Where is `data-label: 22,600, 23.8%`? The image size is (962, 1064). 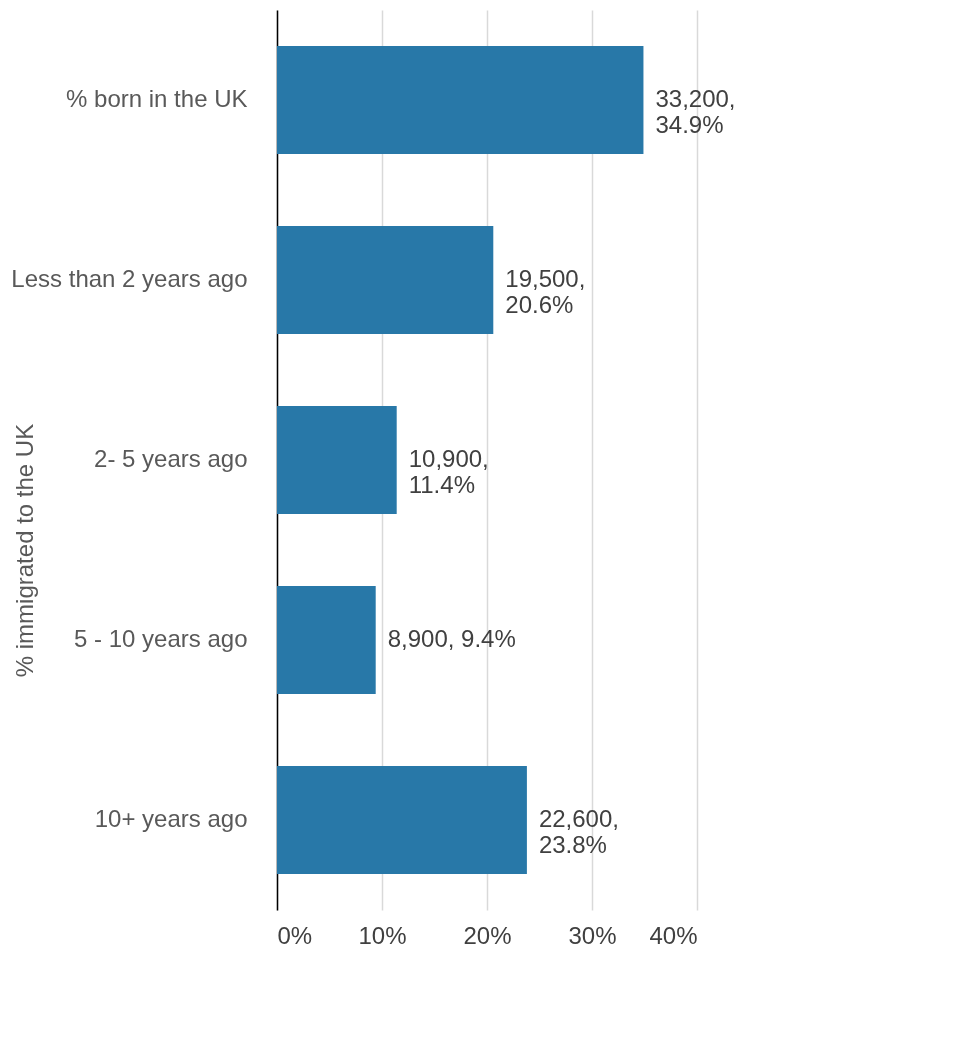 data-label: 22,600, 23.8% is located at coordinates (578, 831).